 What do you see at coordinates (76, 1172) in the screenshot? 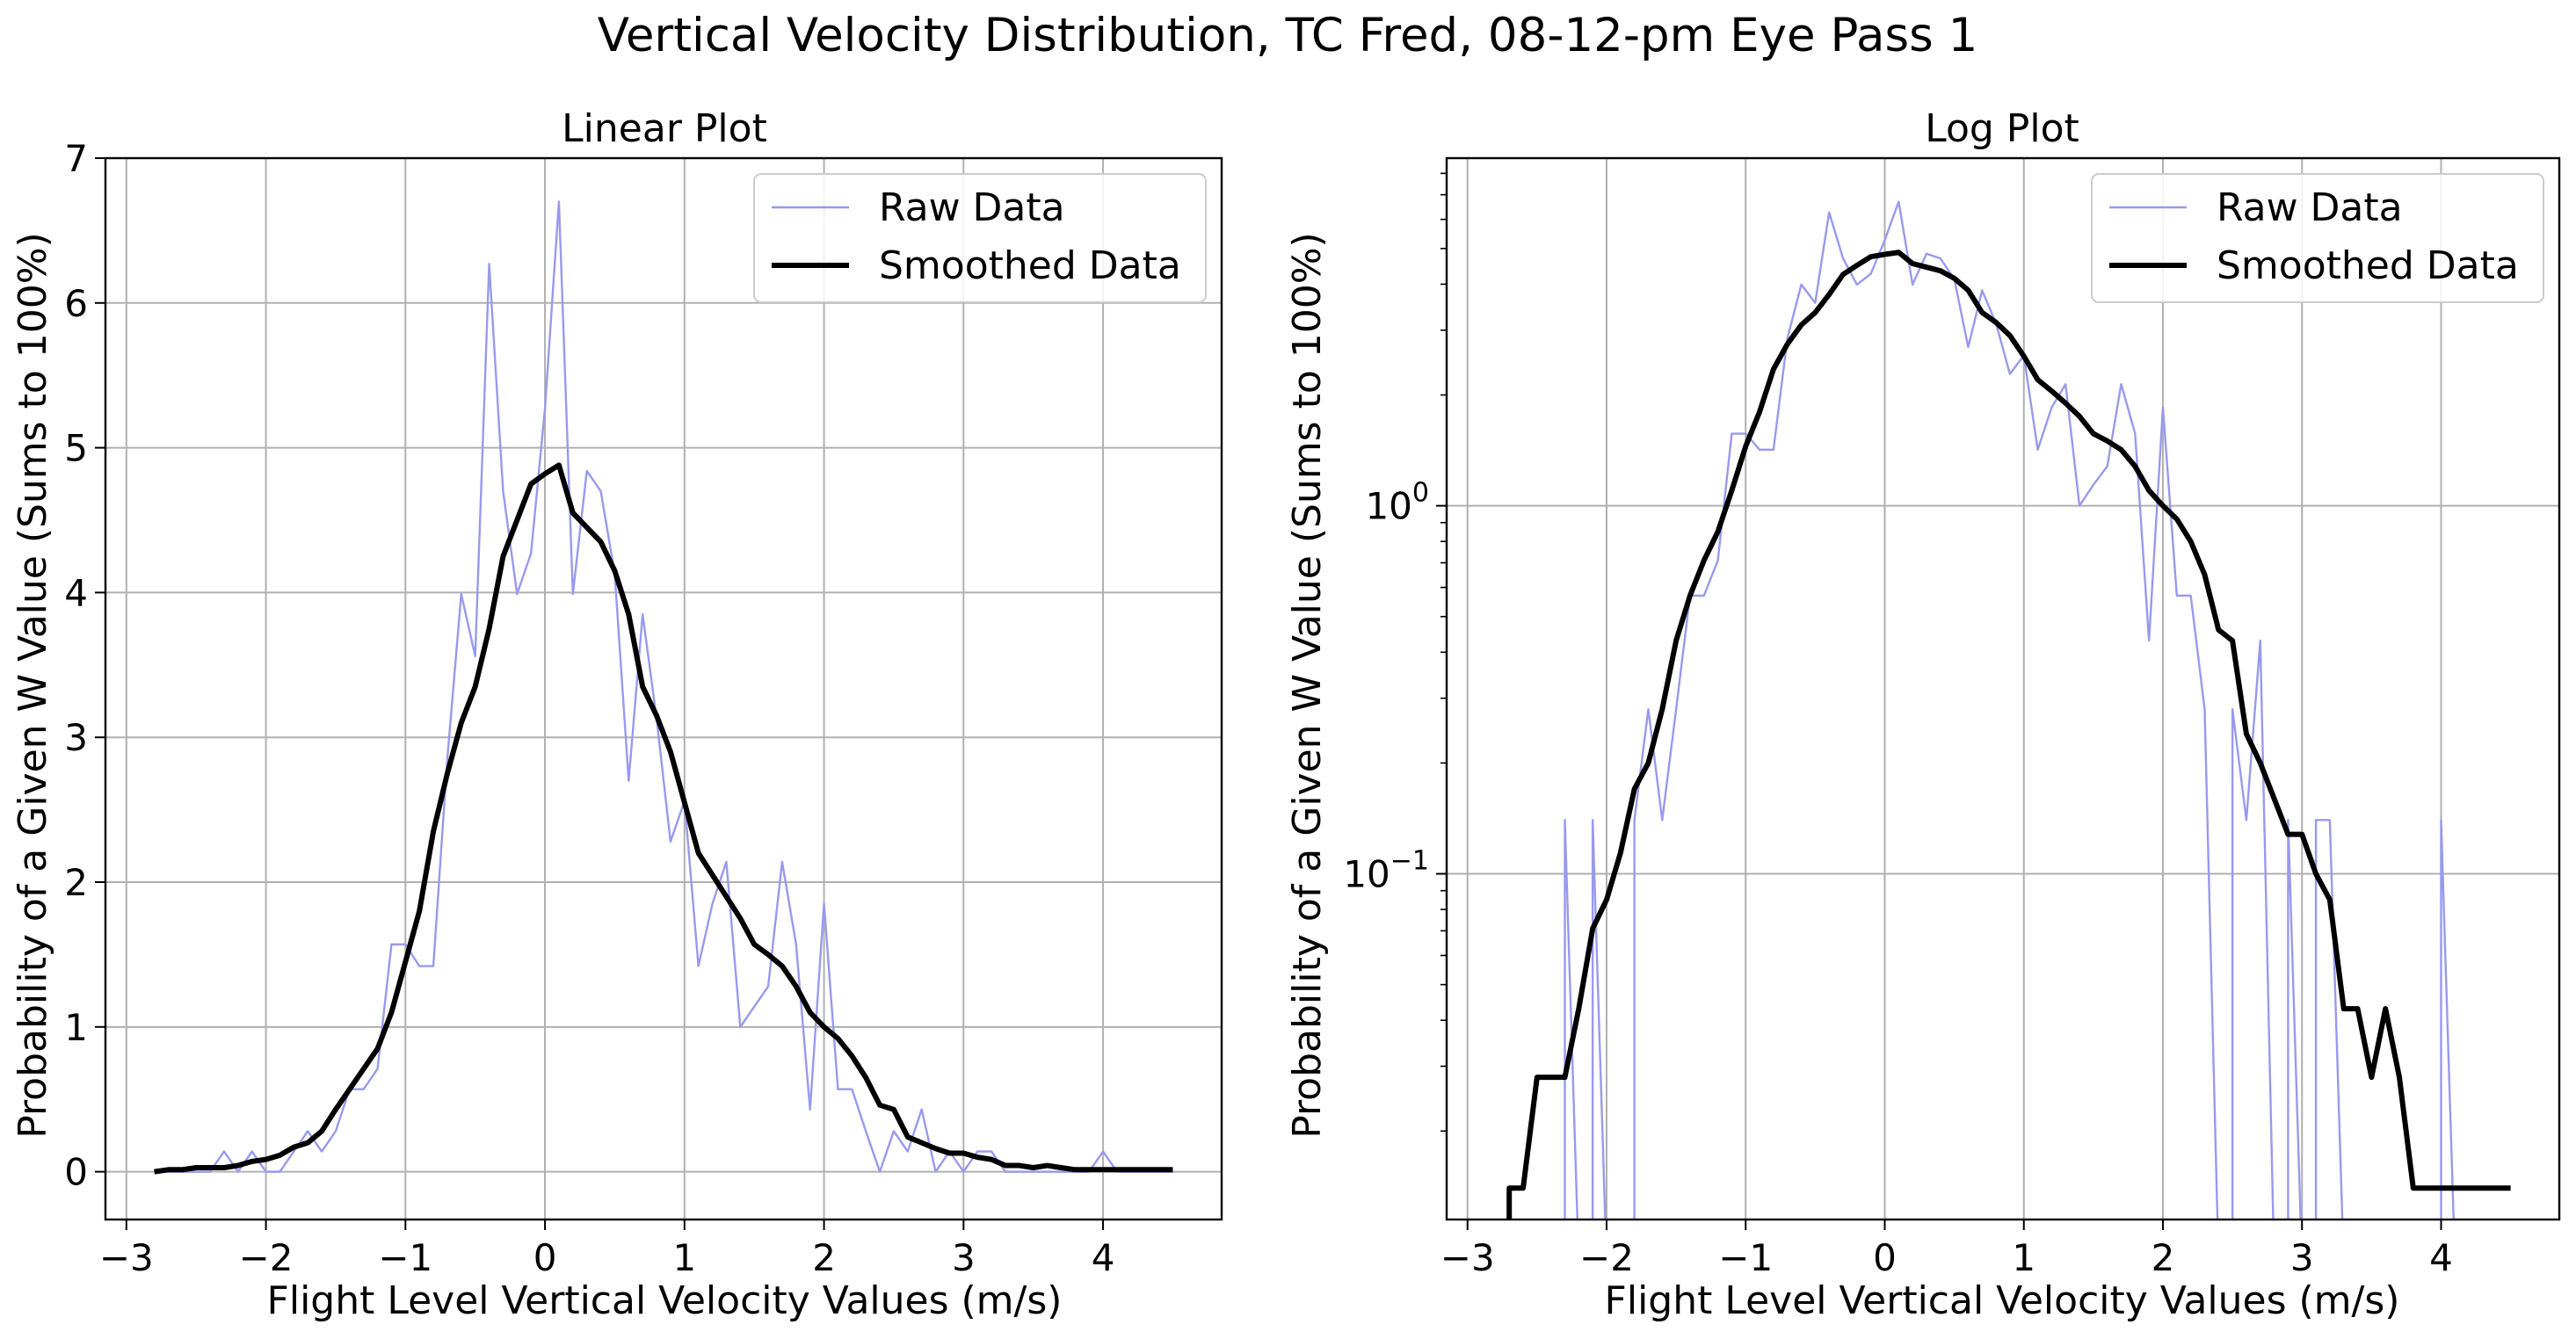
I see `linear-plot-ytick-label: 0` at bounding box center [76, 1172].